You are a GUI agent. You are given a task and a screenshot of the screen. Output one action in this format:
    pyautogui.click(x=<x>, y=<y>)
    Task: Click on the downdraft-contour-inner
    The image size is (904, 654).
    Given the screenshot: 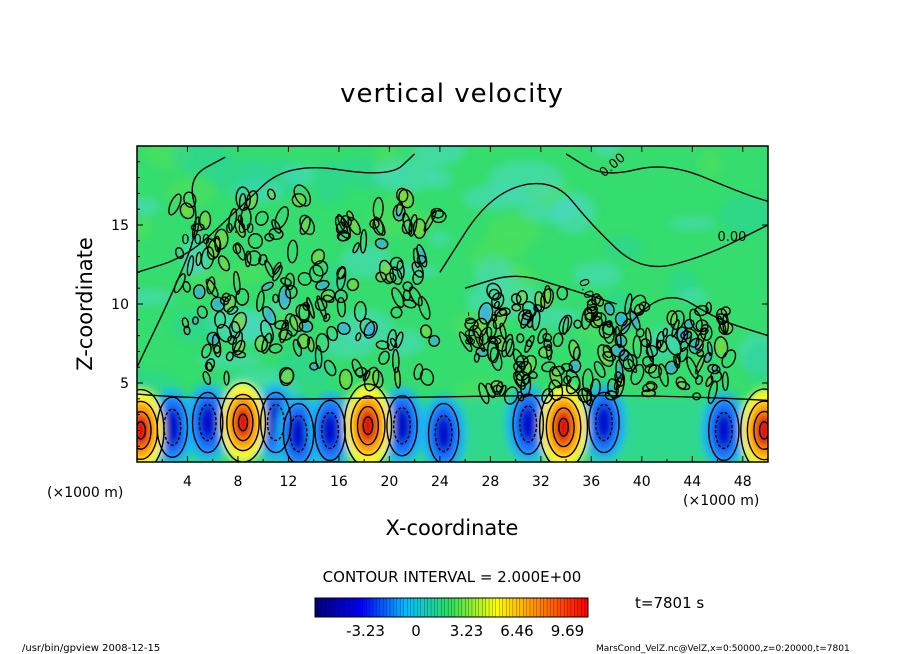 What is the action you would take?
    pyautogui.click(x=402, y=425)
    